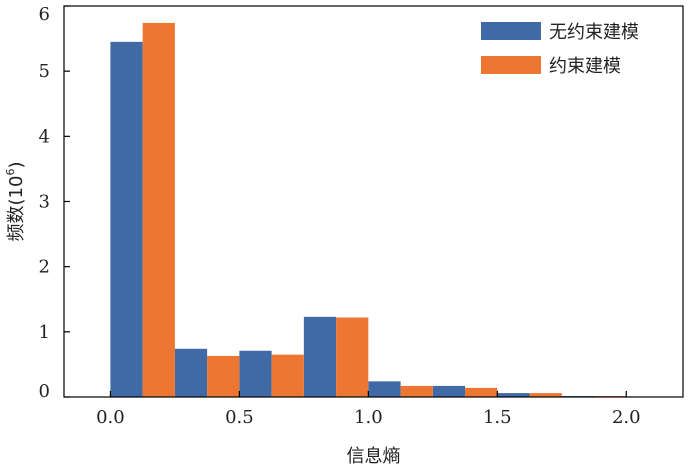  Describe the element at coordinates (585, 66) in the screenshot. I see `legend-label-1: 约束建模` at that location.